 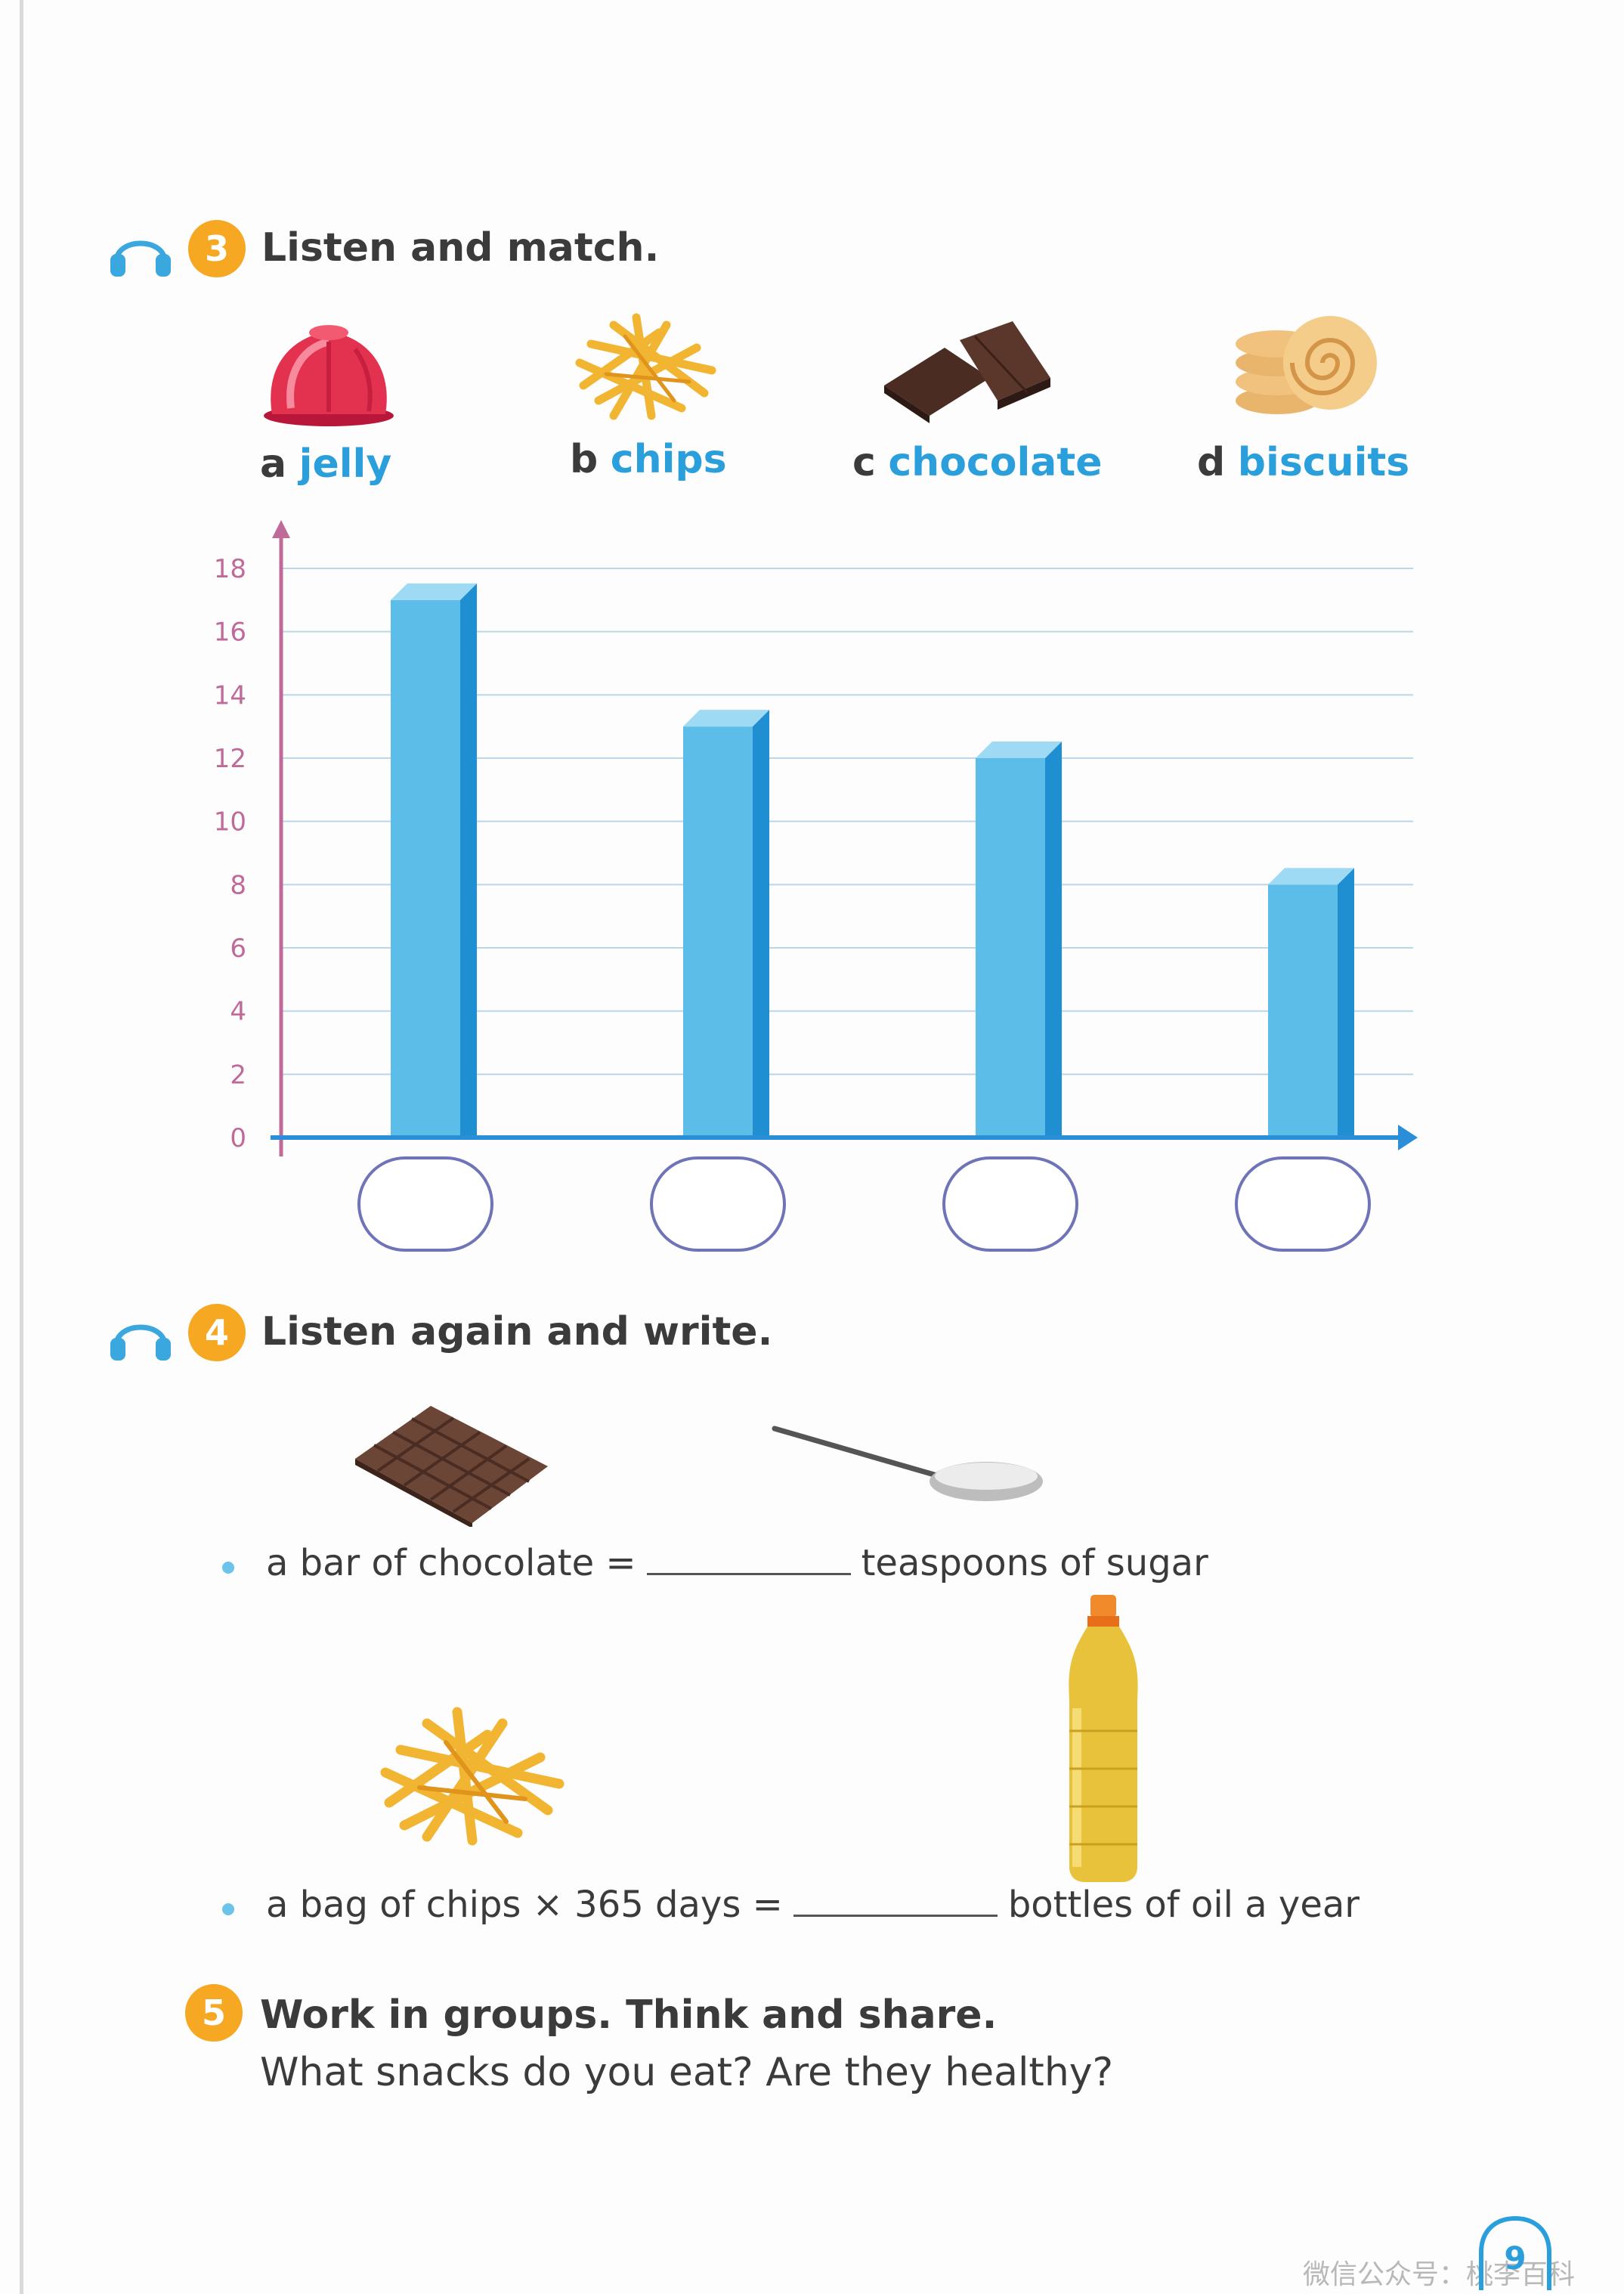 I want to click on x-axis-arrow, so click(x=1408, y=1138).